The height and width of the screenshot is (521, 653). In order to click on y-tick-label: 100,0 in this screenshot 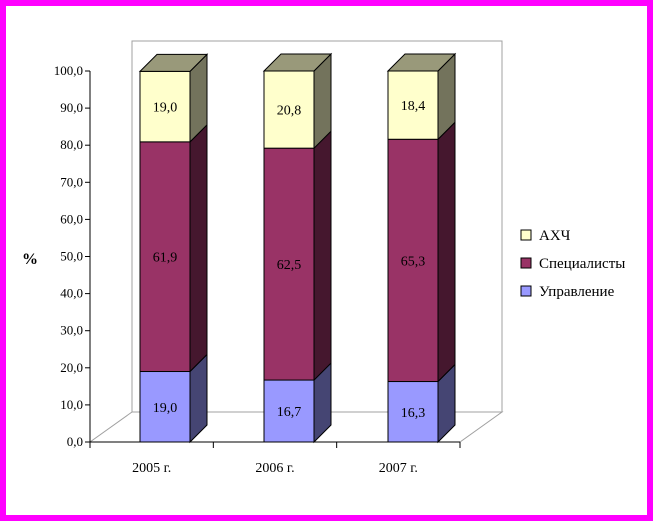, I will do `click(68, 70)`.